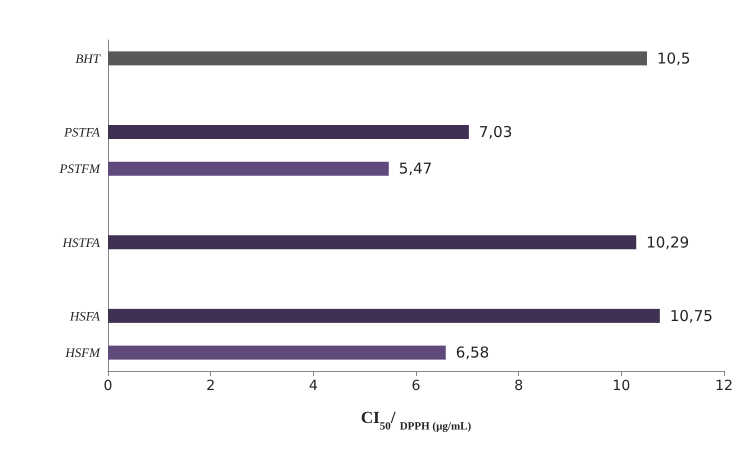 The image size is (754, 459). Describe the element at coordinates (673, 58) in the screenshot. I see `data-label: 10,5` at that location.